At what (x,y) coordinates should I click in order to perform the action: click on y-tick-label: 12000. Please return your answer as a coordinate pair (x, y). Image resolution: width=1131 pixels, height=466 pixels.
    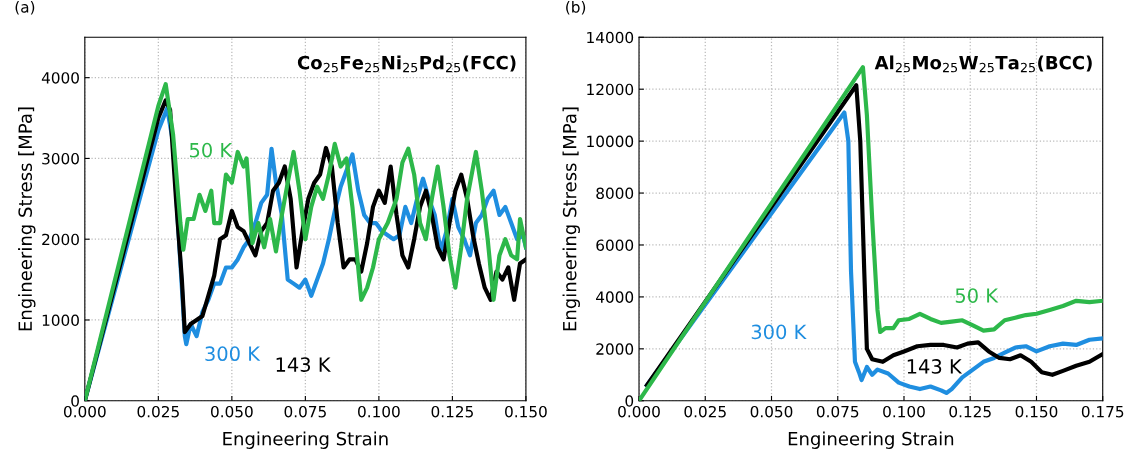
    Looking at the image, I should click on (610, 89).